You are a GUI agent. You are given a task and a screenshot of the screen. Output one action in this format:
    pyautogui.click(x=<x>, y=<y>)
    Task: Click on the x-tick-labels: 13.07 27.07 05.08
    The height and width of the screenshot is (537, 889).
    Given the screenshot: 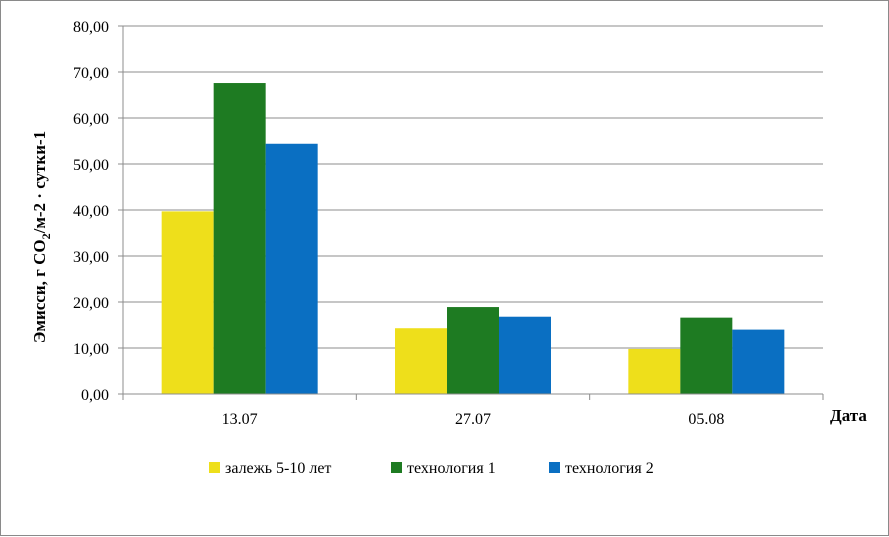 What is the action you would take?
    pyautogui.click(x=473, y=419)
    